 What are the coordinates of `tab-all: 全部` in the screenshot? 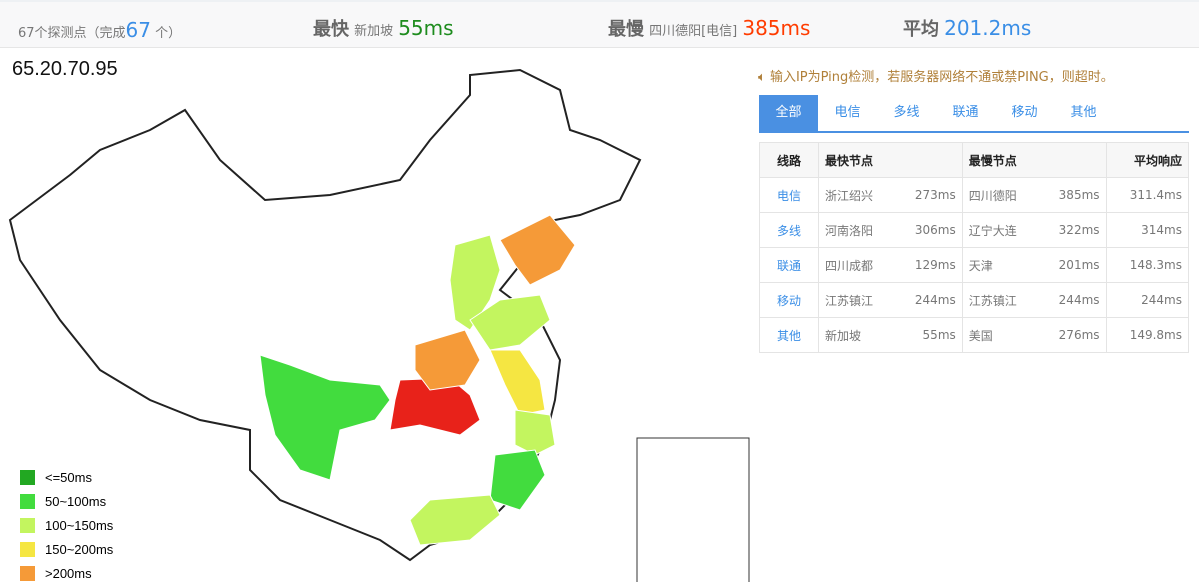 It's located at (788, 113).